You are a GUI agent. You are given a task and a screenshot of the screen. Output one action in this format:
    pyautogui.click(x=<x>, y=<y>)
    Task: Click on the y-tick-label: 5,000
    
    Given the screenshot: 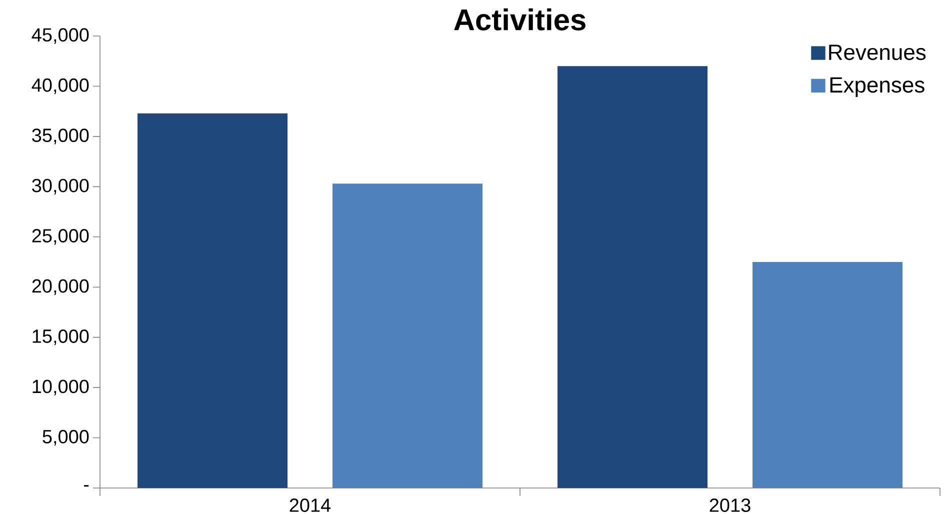 What is the action you would take?
    pyautogui.click(x=65, y=438)
    